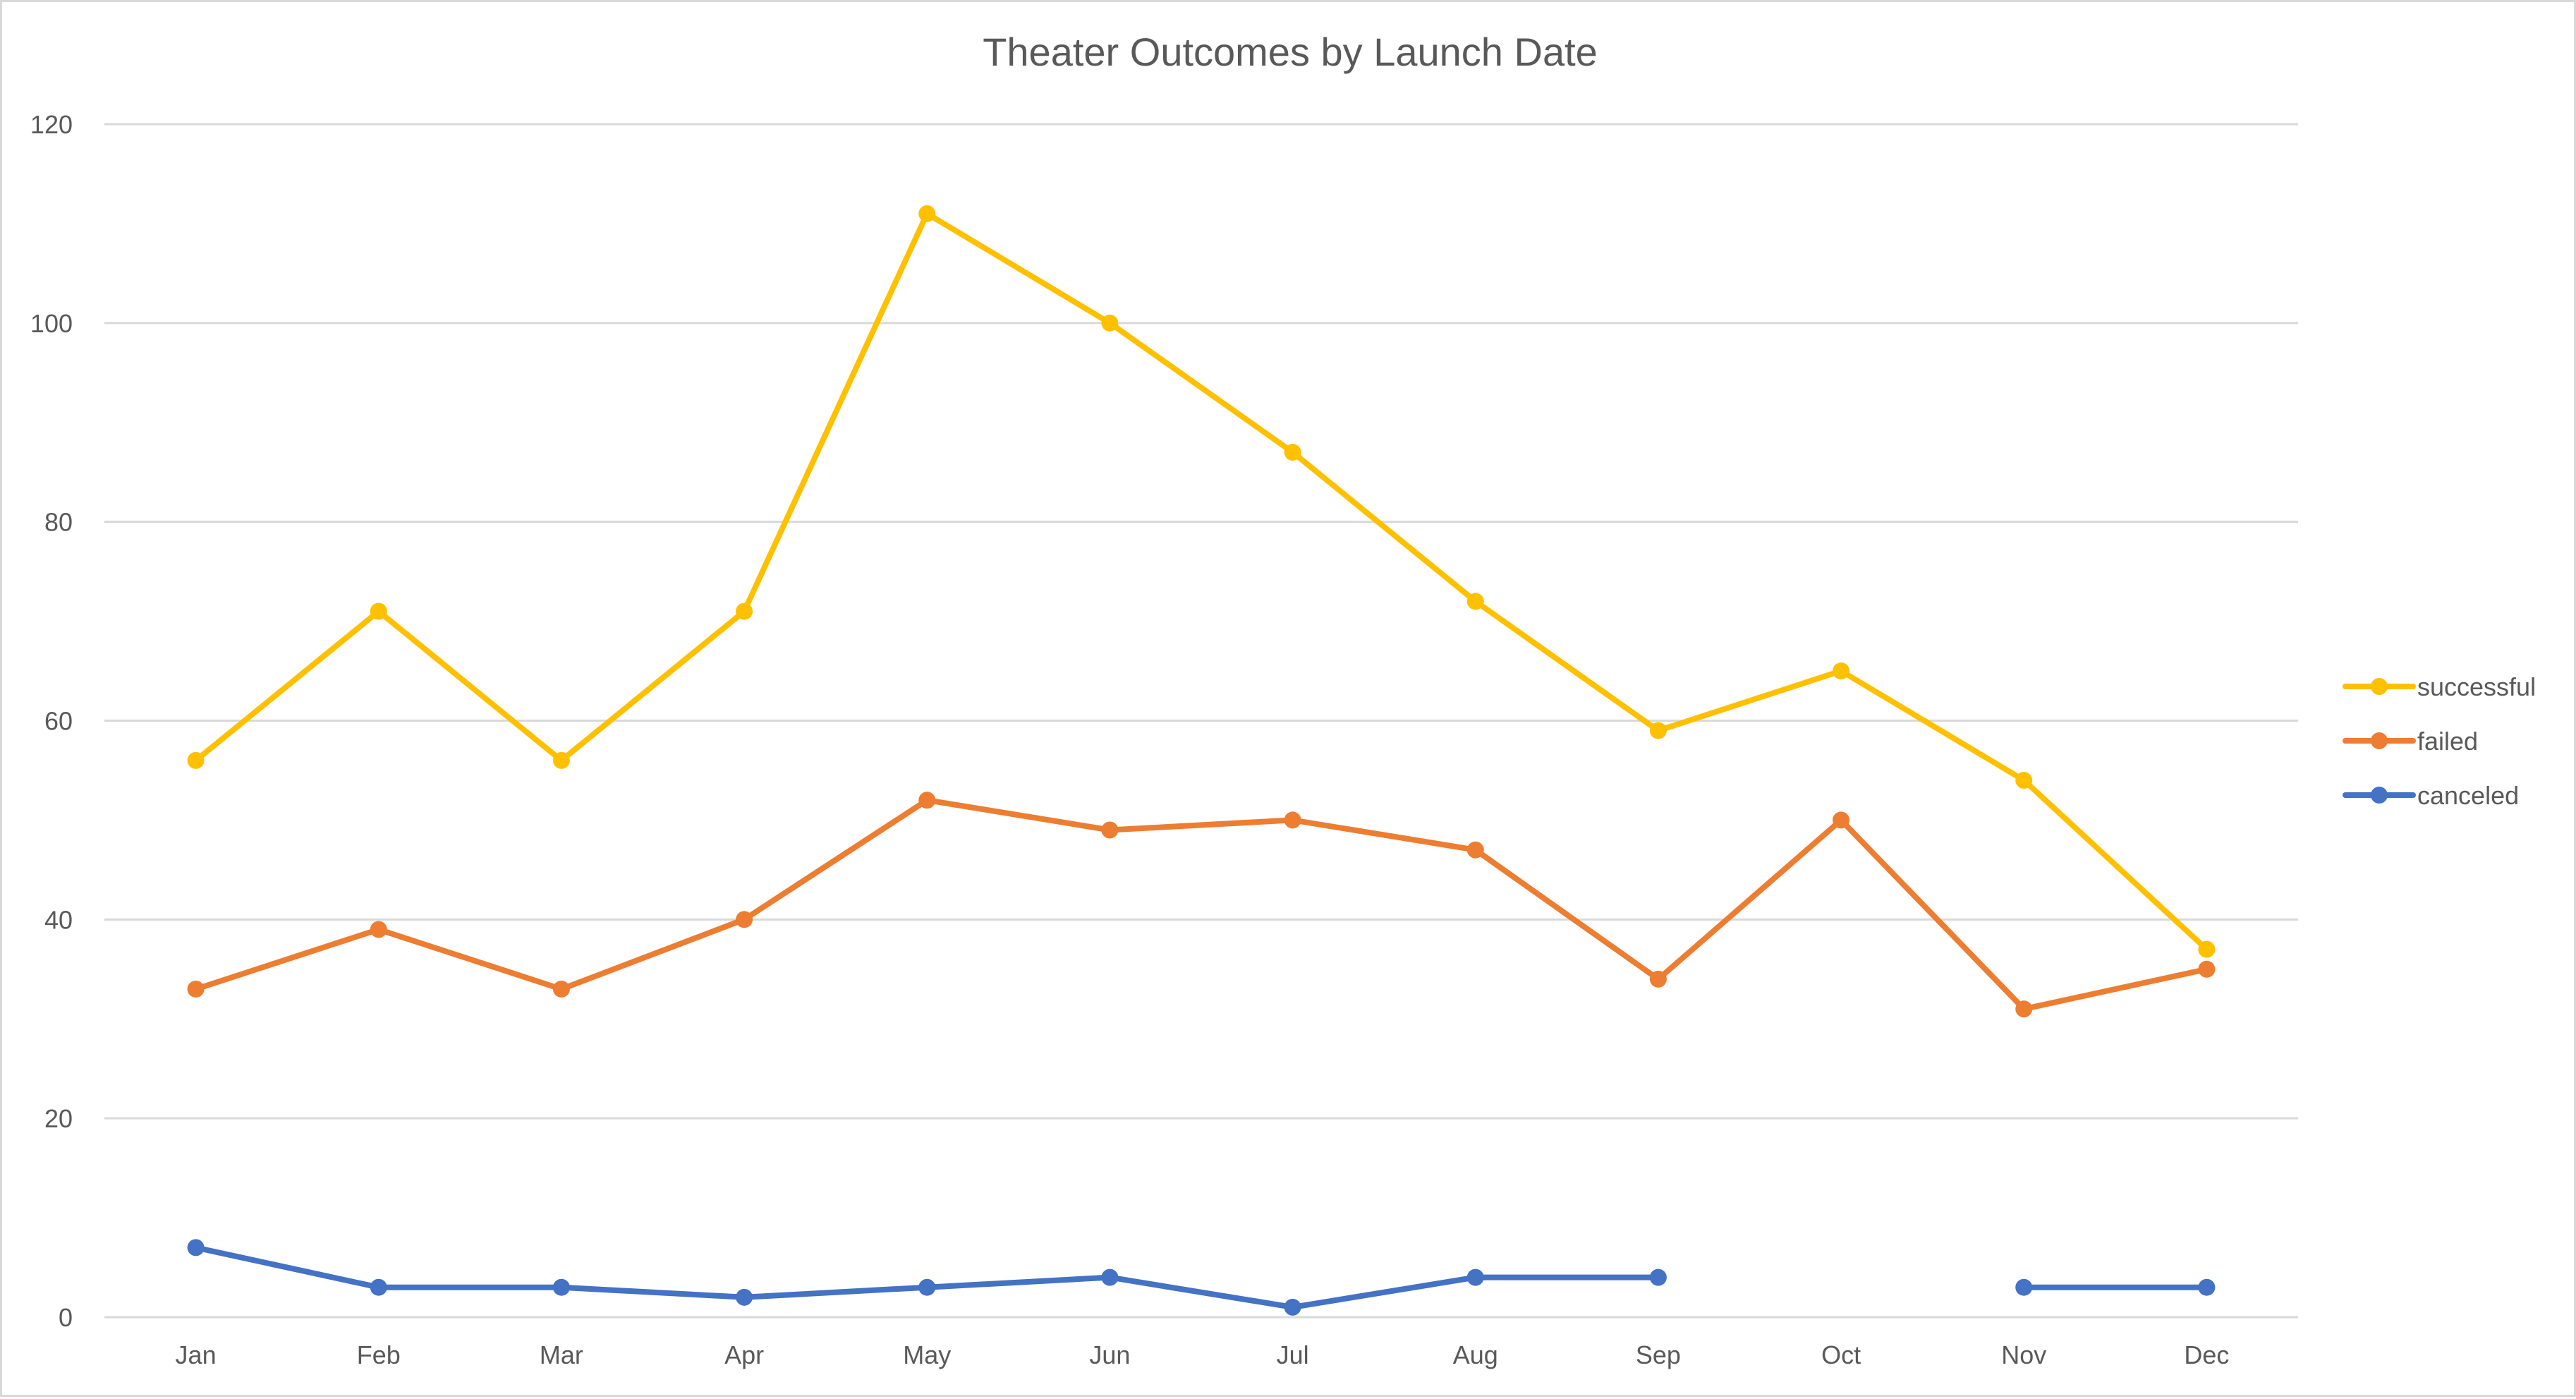  What do you see at coordinates (66, 1317) in the screenshot?
I see `y-tick-label: 0` at bounding box center [66, 1317].